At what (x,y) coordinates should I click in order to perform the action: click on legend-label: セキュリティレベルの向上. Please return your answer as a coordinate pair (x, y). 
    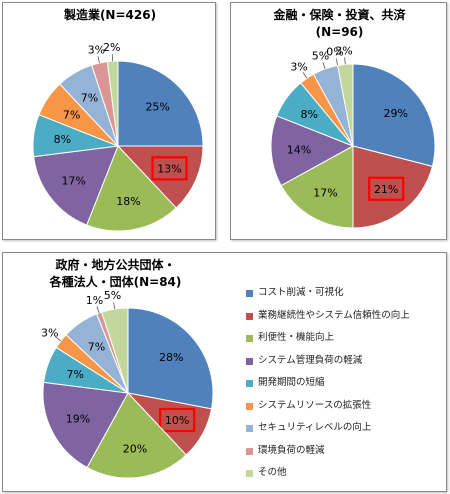
    Looking at the image, I should click on (315, 427).